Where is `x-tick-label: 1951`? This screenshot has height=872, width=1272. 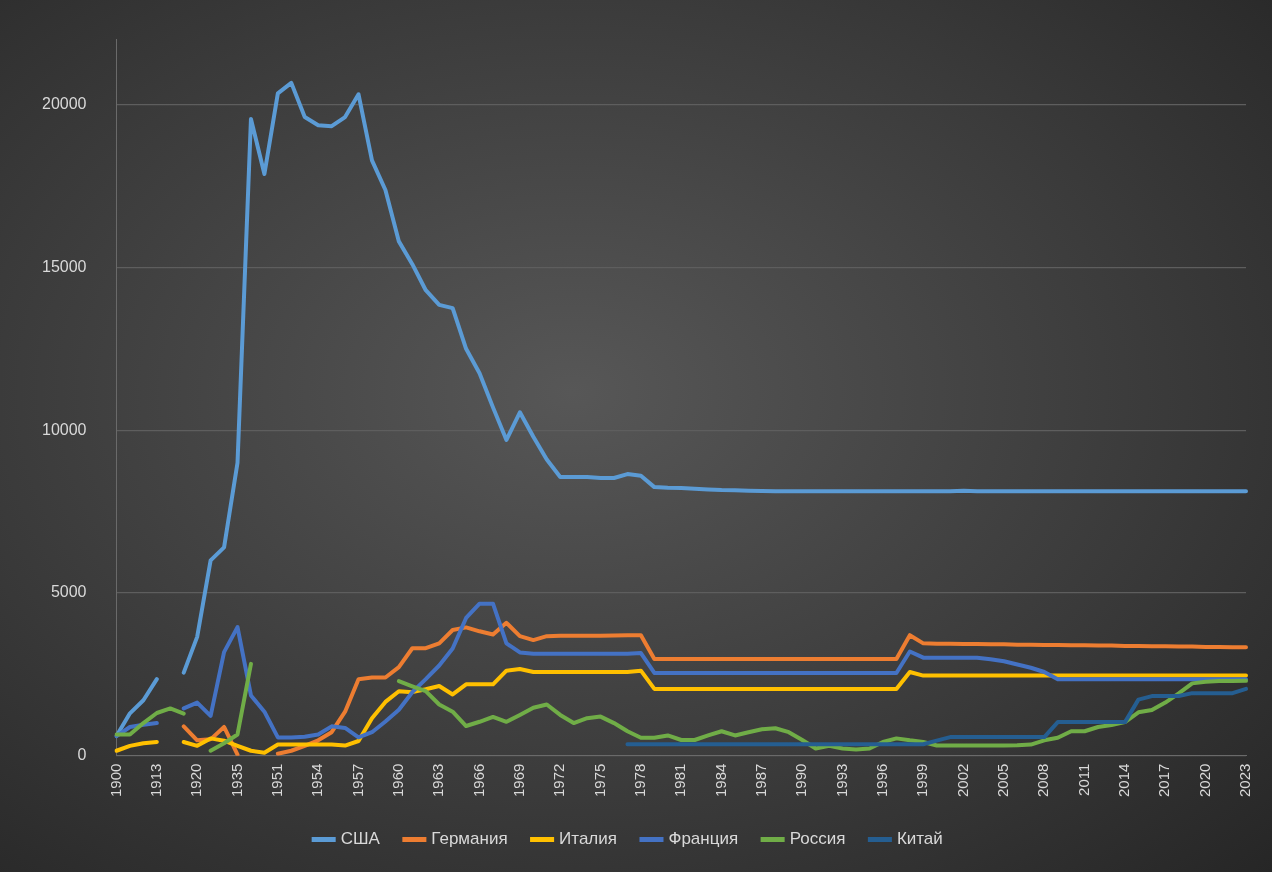 x-tick-label: 1951 is located at coordinates (276, 780).